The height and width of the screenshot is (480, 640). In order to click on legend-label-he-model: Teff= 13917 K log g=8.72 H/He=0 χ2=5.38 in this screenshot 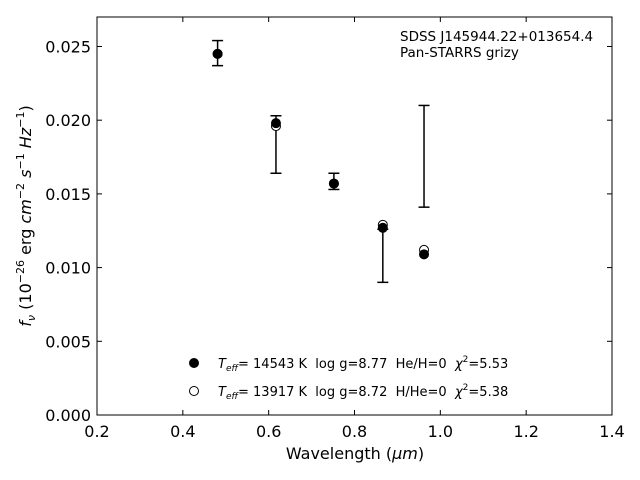, I will do `click(363, 392)`.